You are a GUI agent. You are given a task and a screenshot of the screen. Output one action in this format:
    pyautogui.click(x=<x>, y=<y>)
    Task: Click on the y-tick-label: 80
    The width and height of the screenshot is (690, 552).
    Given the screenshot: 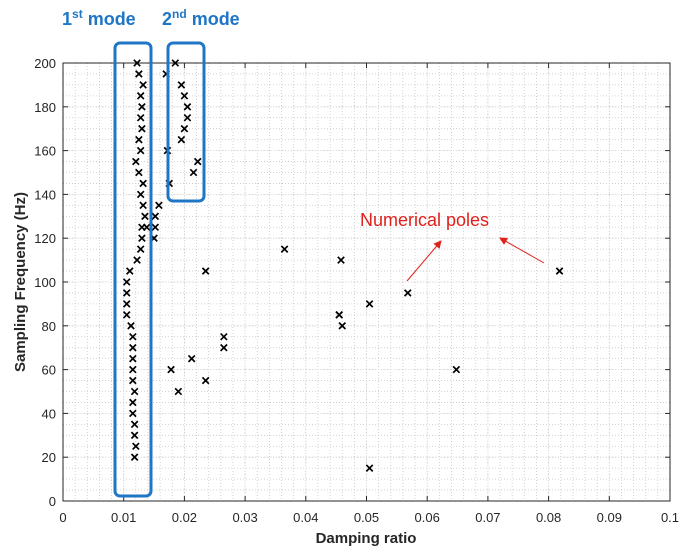 What is the action you would take?
    pyautogui.click(x=49, y=326)
    